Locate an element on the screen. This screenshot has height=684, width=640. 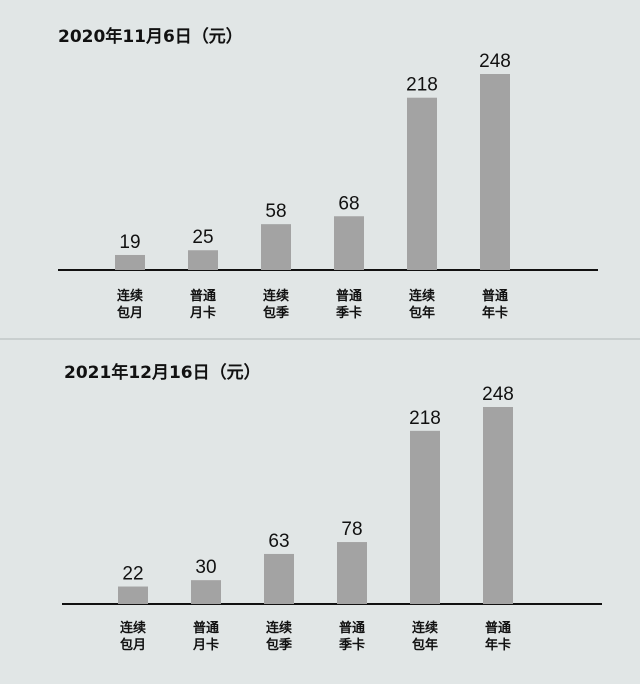
data-label: 19 is located at coordinates (129, 242).